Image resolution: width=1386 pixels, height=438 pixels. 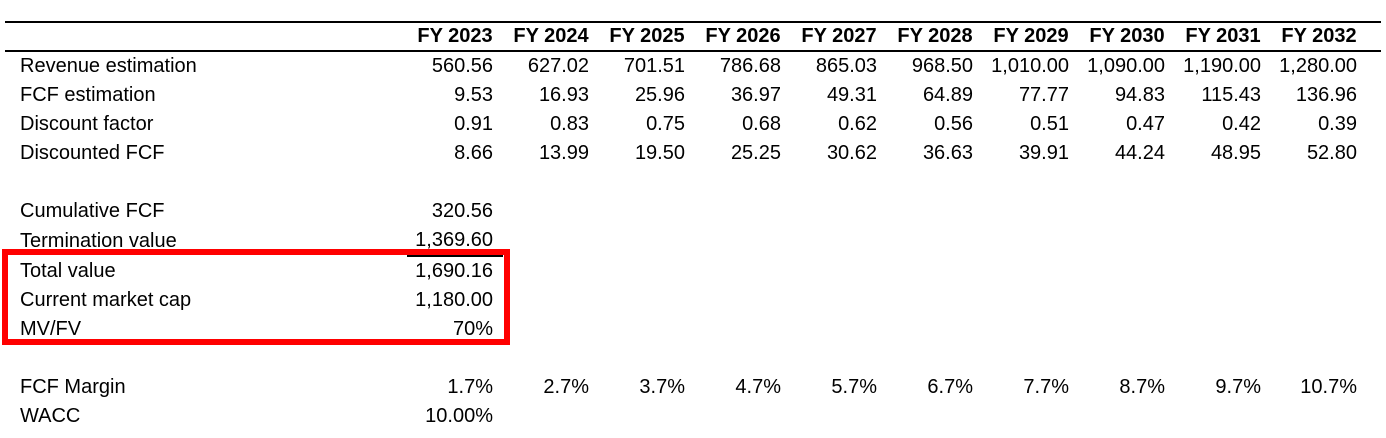 What do you see at coordinates (755, 153) in the screenshot?
I see `cell: 25.25` at bounding box center [755, 153].